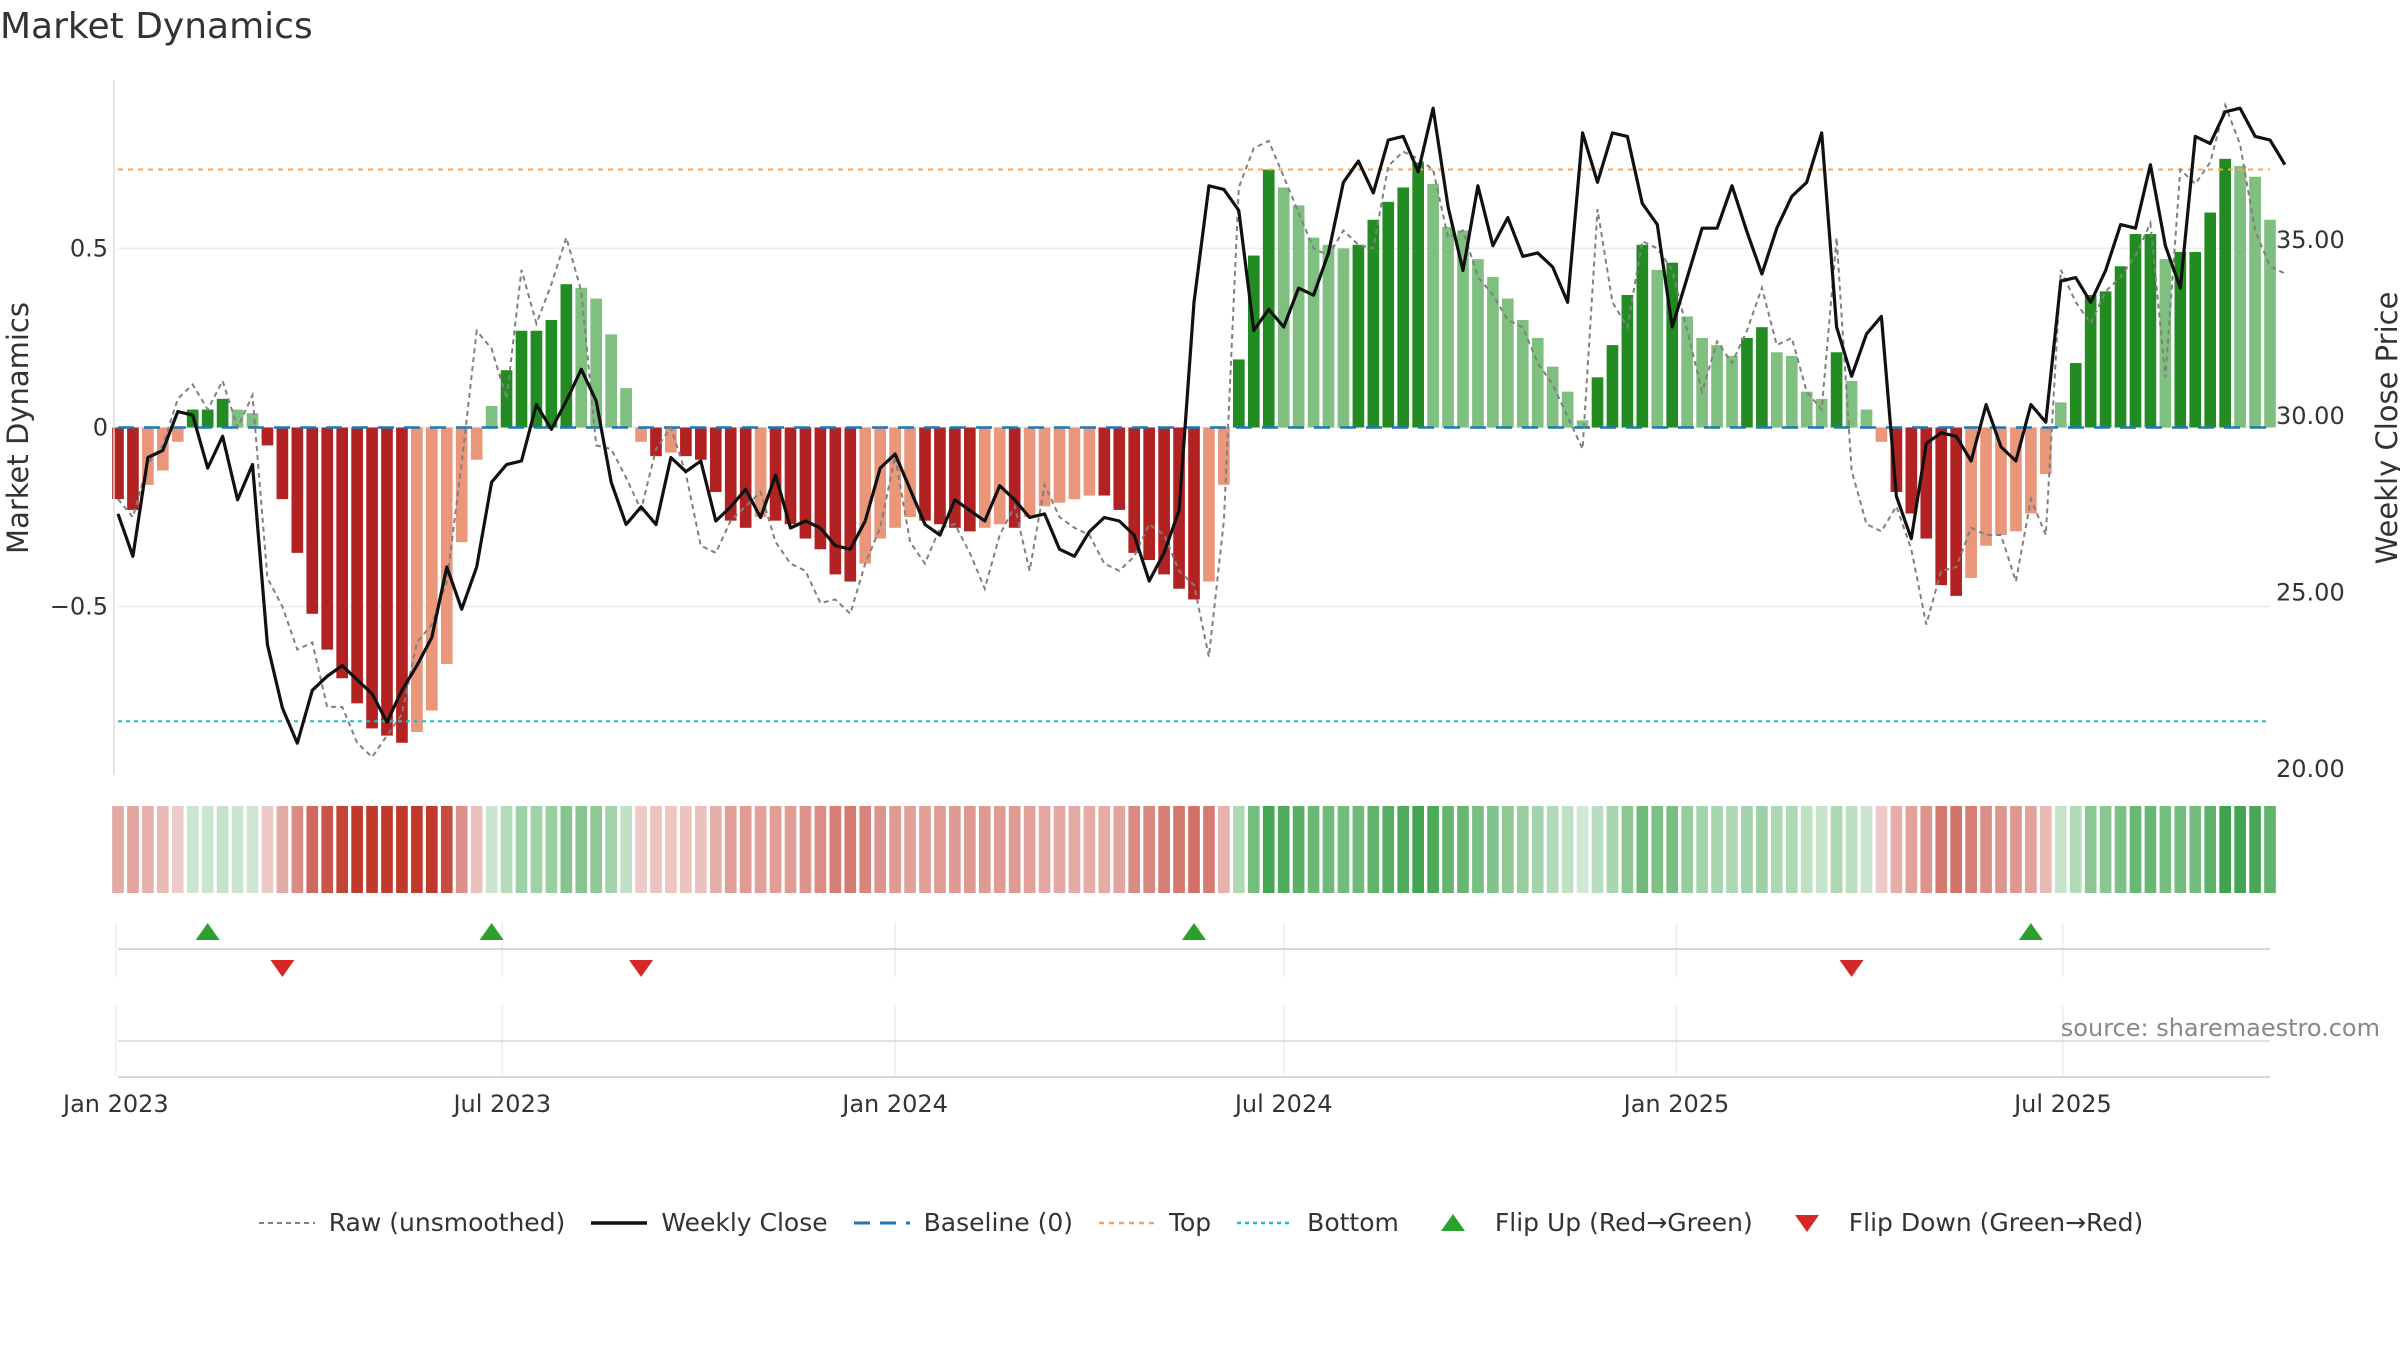  What do you see at coordinates (1851, 968) in the screenshot?
I see `flip-down-marker` at bounding box center [1851, 968].